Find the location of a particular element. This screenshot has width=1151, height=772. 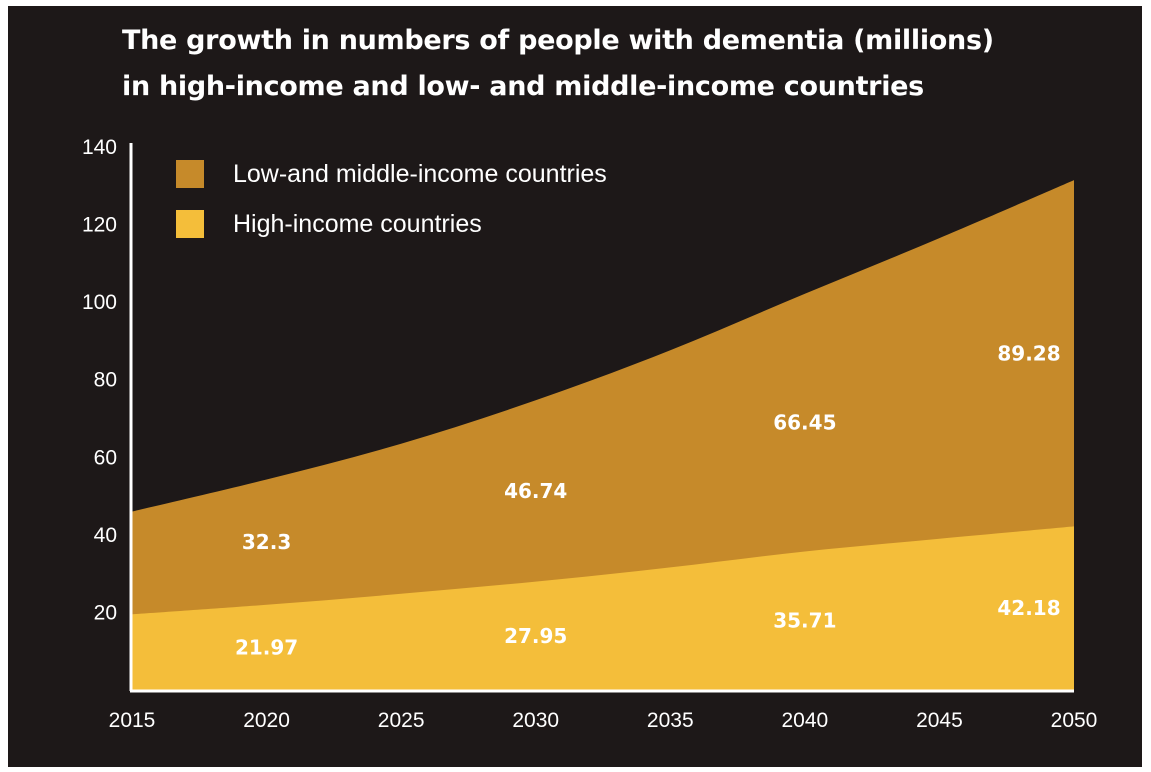

x-tick-label: 2015 is located at coordinates (132, 720).